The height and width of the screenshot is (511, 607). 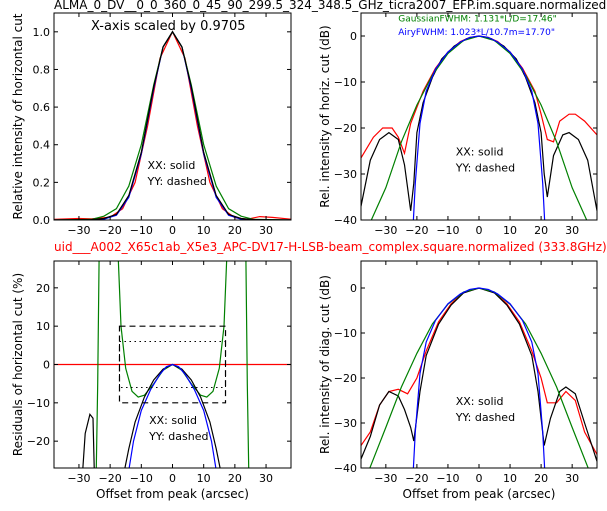 I want to click on y-tick-label: 20, so click(x=43, y=288).